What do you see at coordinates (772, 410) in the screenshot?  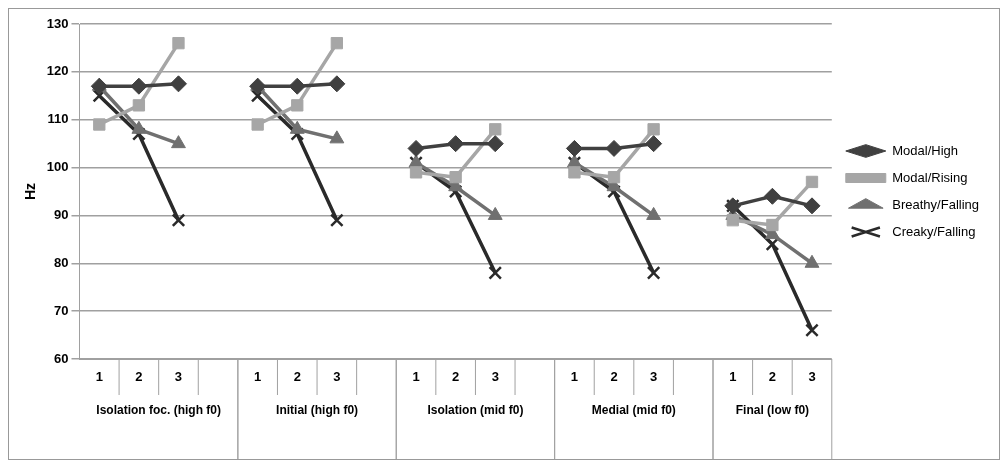 I see `text: Final (low f0)` at bounding box center [772, 410].